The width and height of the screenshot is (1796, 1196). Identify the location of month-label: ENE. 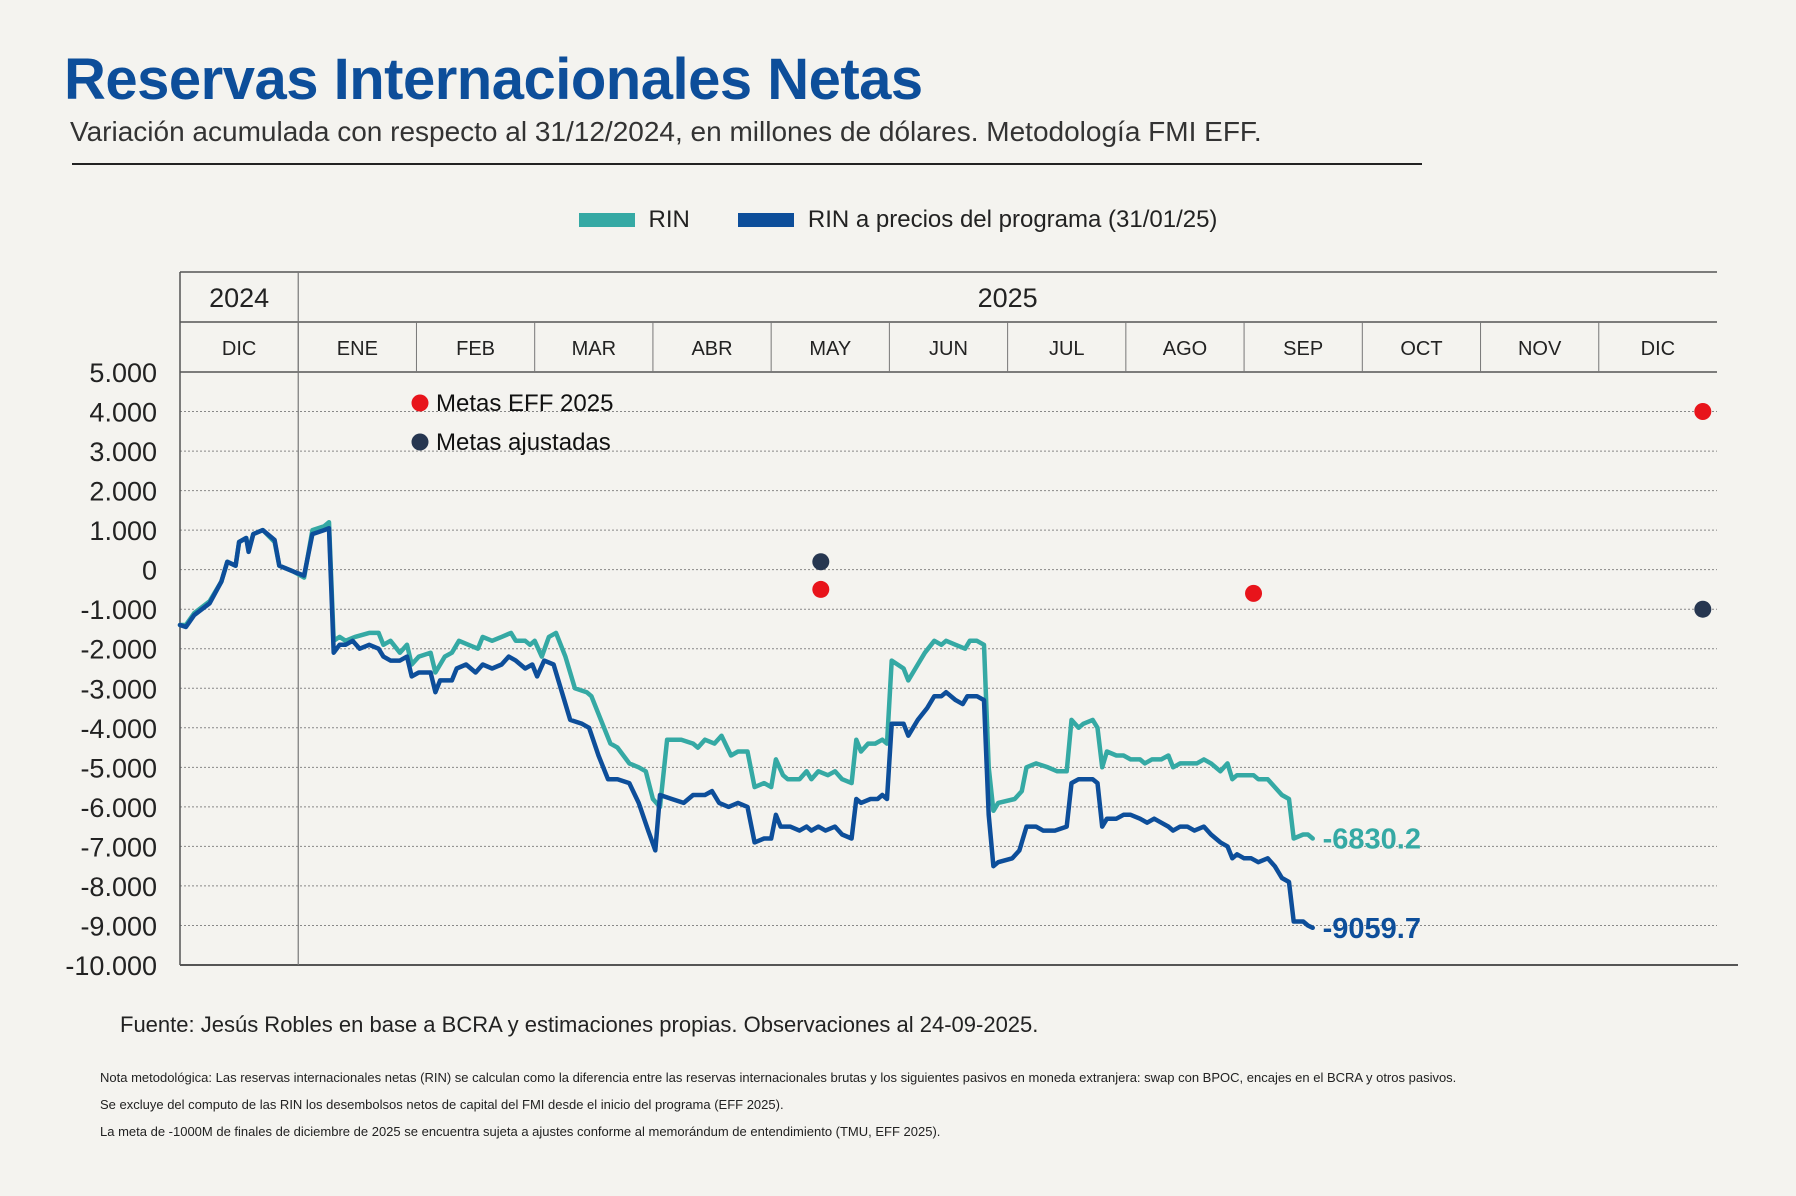
(357, 349).